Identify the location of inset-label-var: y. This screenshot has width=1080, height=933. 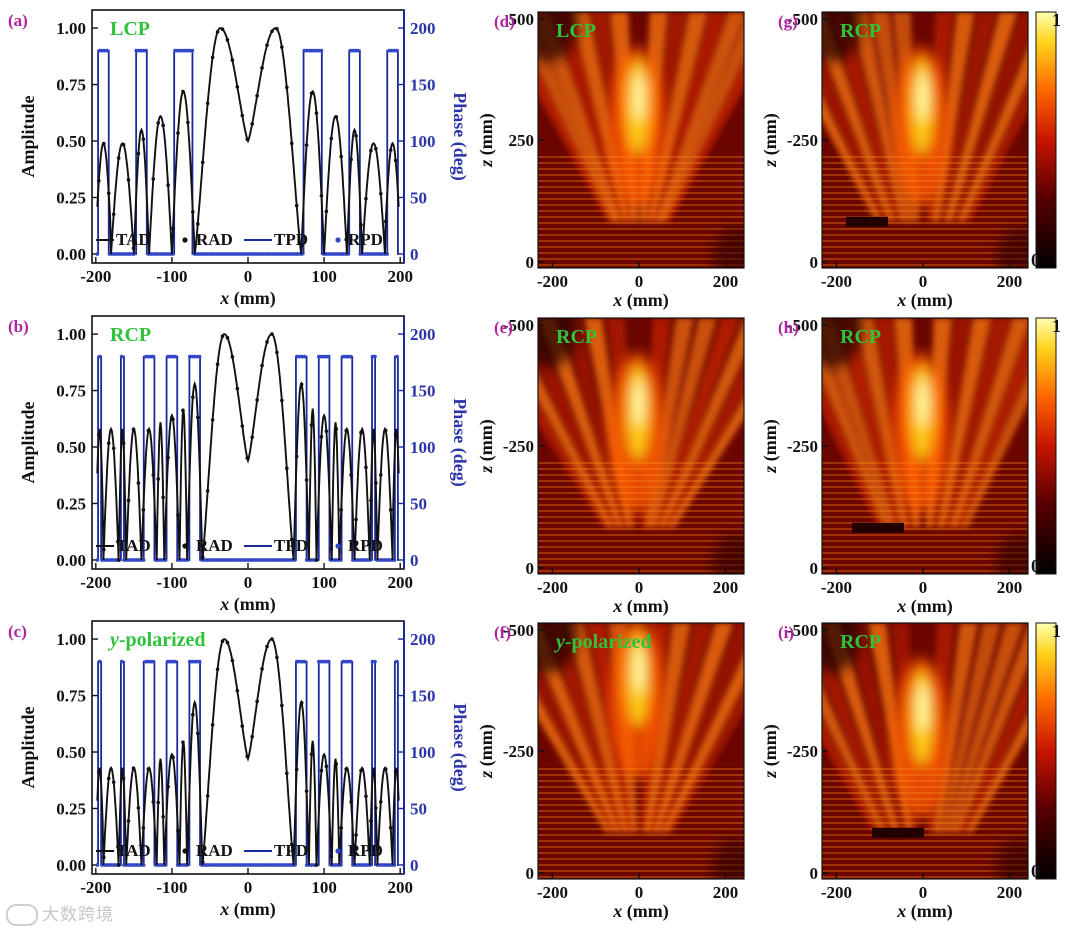
(113, 640).